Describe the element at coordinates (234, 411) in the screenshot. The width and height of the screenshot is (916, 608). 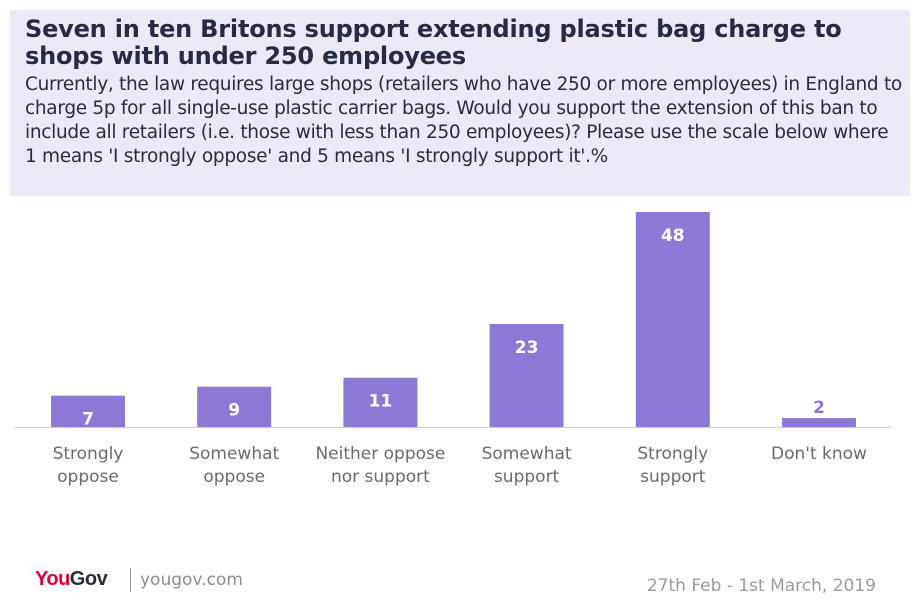
I see `data-label: 9` at that location.